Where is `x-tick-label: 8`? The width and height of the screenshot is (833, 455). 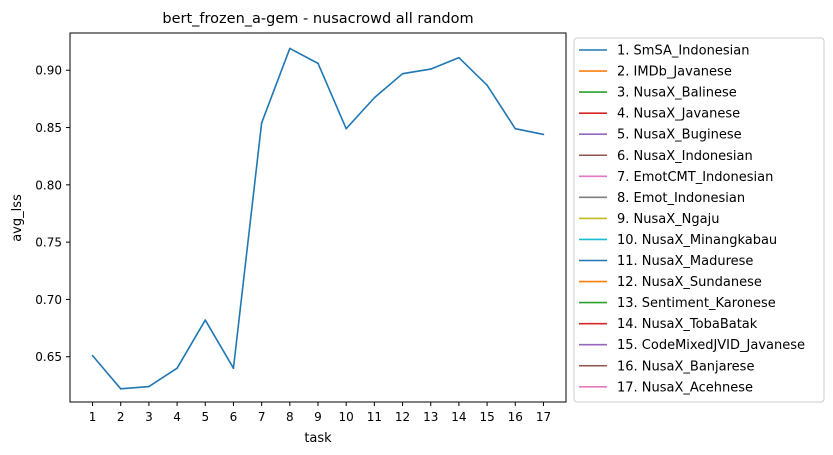
x-tick-label: 8 is located at coordinates (290, 417).